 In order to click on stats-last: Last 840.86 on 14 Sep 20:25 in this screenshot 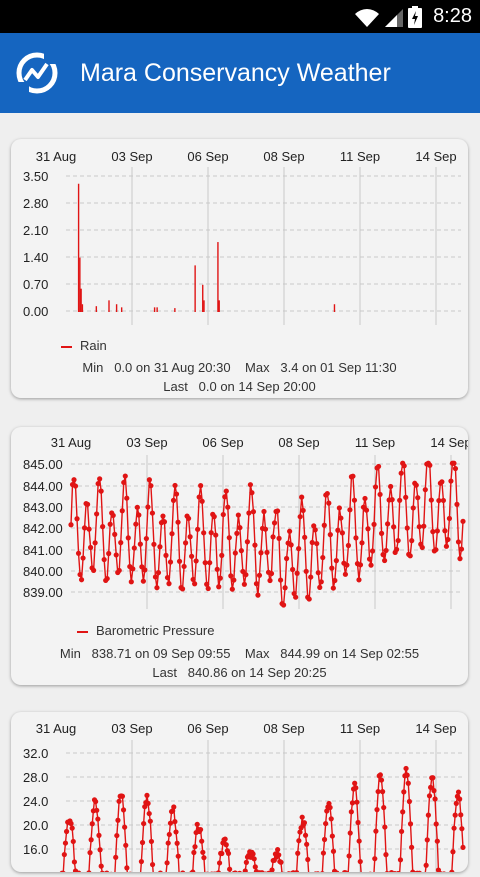, I will do `click(239, 672)`.